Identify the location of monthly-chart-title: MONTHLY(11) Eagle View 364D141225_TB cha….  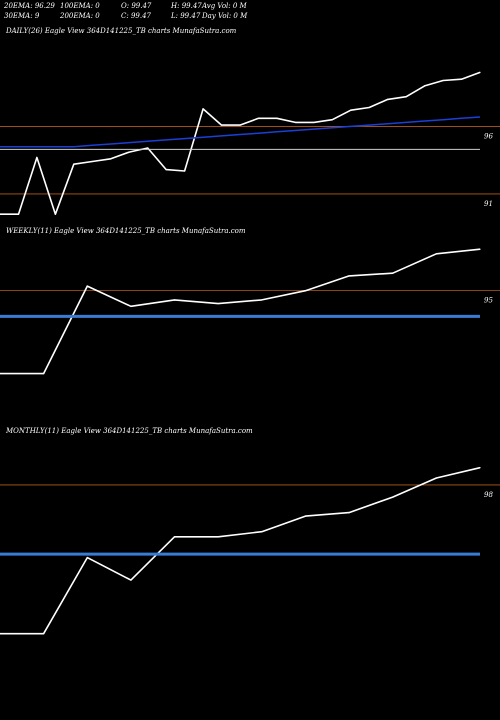
(129, 431).